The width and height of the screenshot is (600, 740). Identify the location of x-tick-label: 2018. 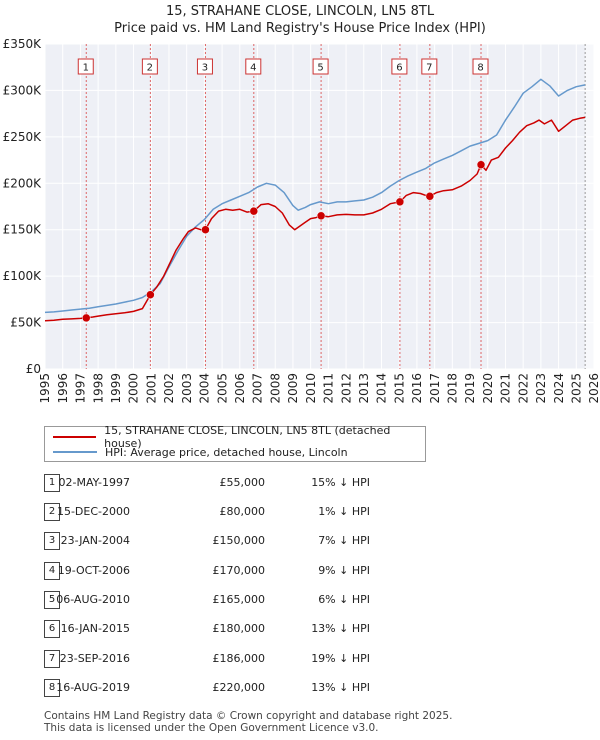
(453, 388).